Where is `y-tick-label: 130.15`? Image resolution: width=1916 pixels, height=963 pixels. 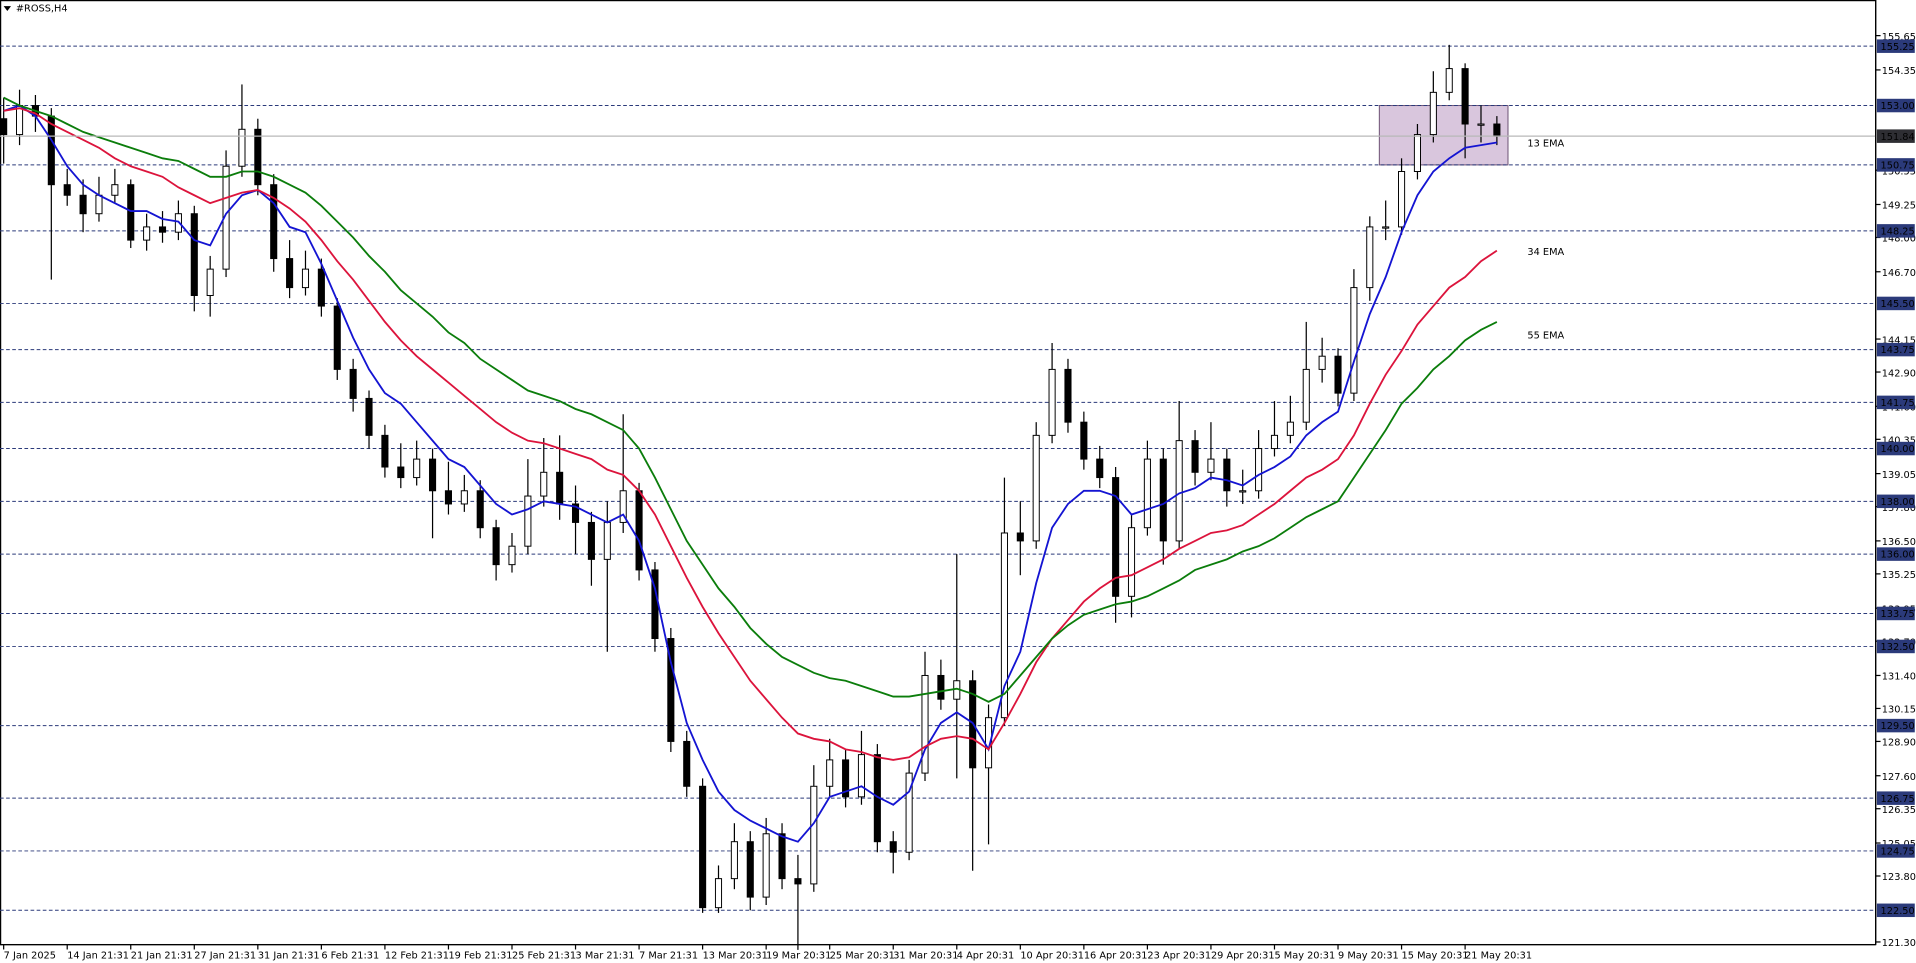 y-tick-label: 130.15 is located at coordinates (1899, 710).